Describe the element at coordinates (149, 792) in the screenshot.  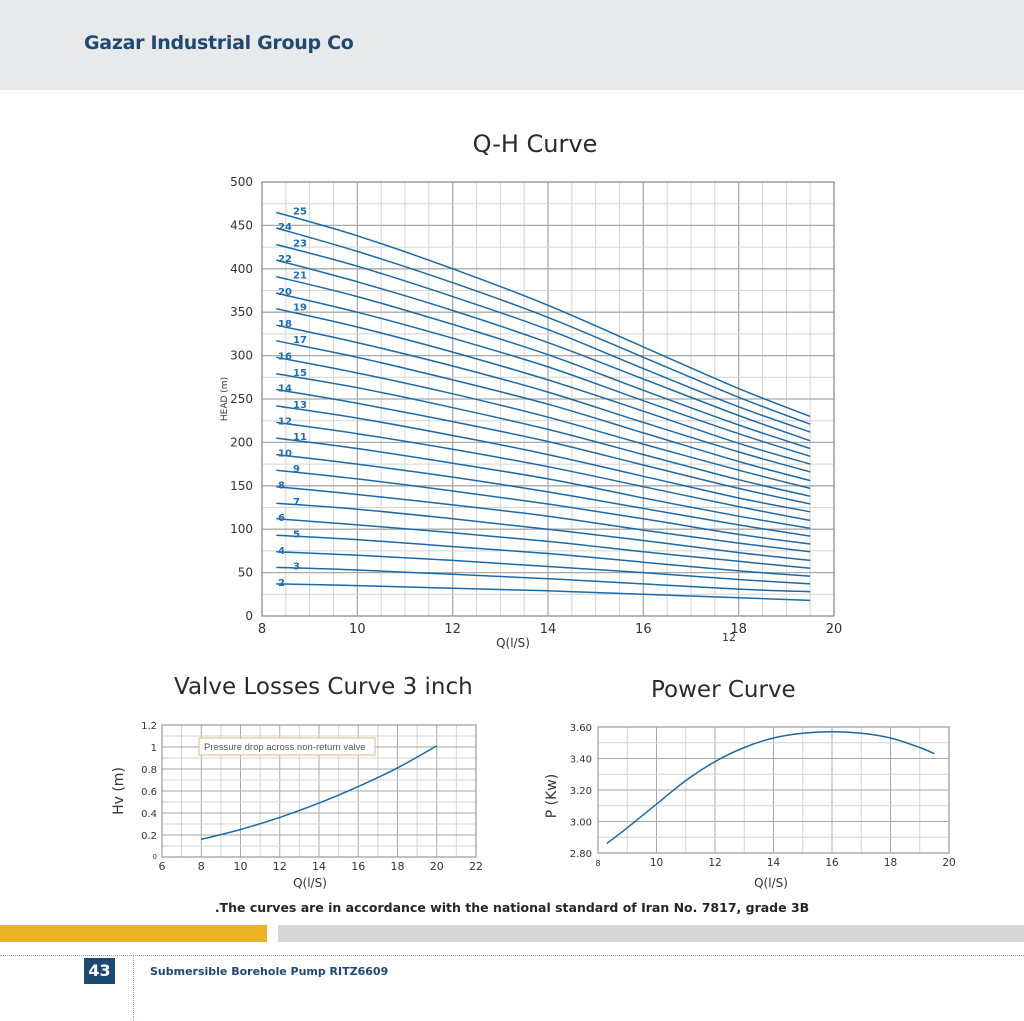
I see `valve-y-tick-label: 0.6` at that location.